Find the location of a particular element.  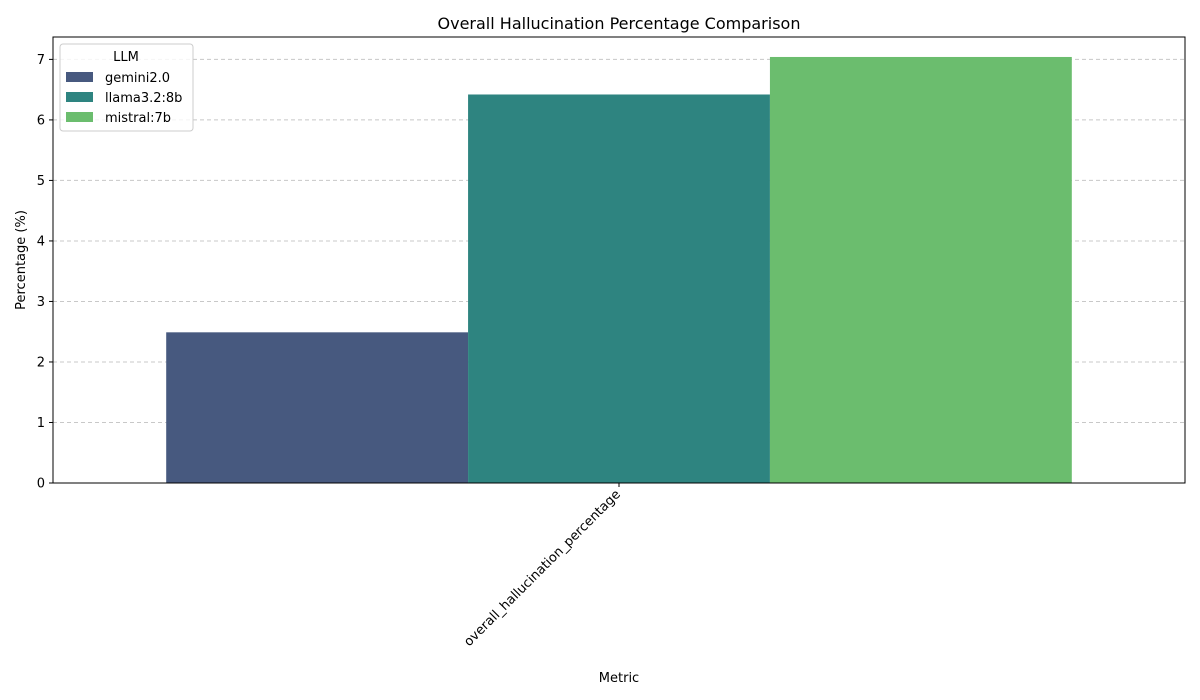

x-axis-ticks: overall_hallucination_percentage is located at coordinates (542, 566).